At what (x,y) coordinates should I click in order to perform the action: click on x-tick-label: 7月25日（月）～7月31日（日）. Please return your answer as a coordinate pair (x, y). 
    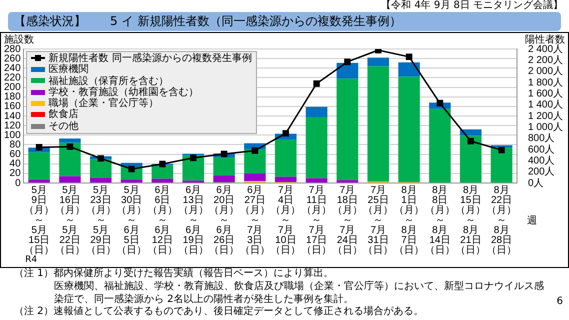
    Looking at the image, I should click on (378, 220).